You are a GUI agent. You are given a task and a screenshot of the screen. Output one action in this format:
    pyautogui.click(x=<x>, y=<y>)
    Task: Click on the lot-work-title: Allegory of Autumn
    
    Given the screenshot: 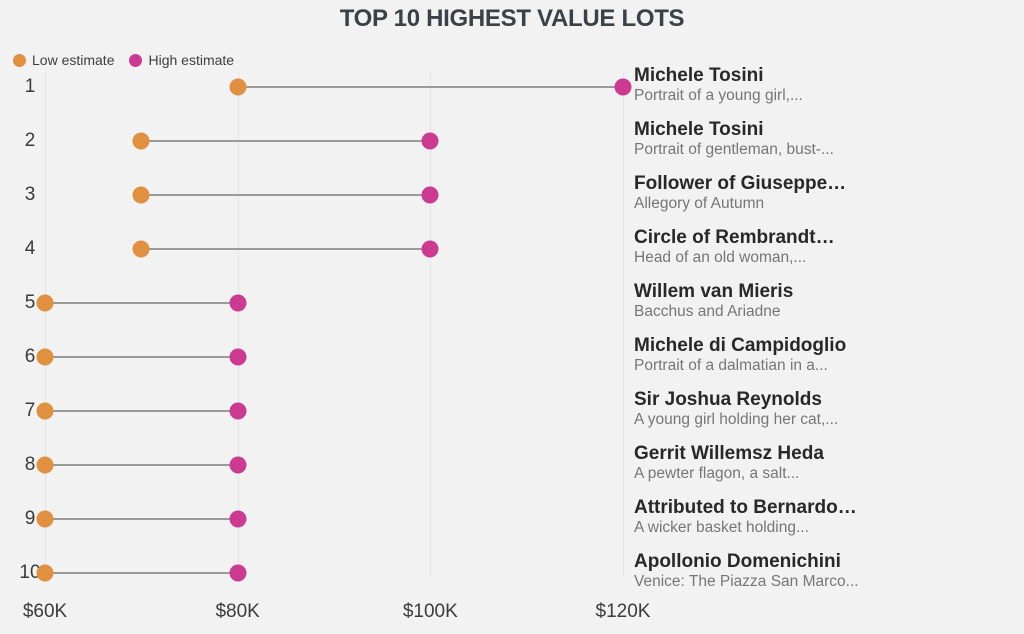 What is the action you would take?
    pyautogui.click(x=699, y=203)
    